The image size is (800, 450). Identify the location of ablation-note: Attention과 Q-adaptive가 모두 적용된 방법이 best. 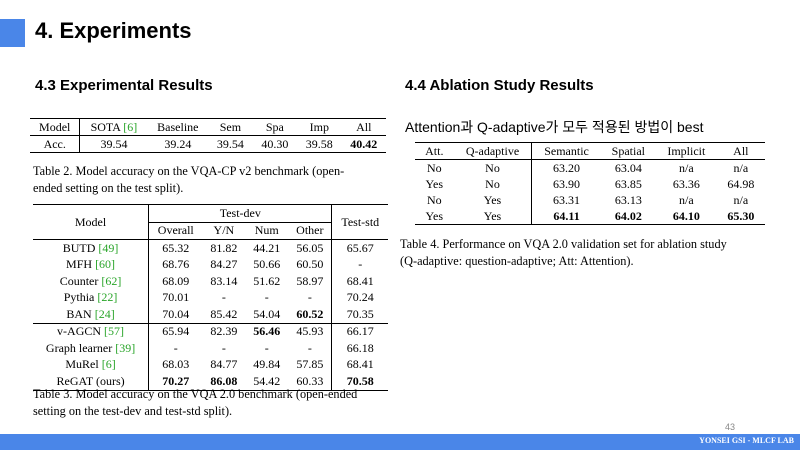
(554, 127).